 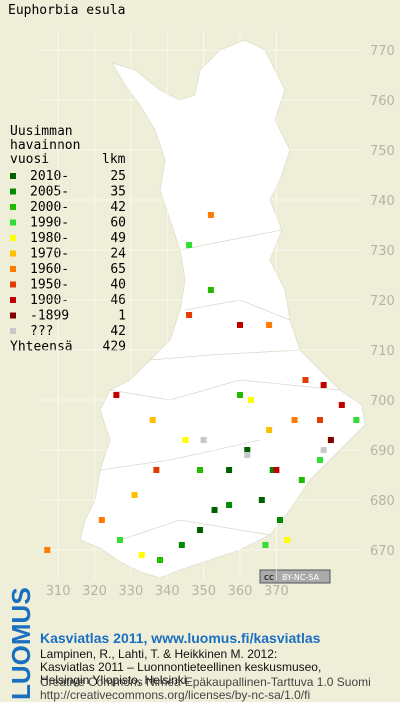 What do you see at coordinates (382, 301) in the screenshot?
I see `y-tick-label: 720` at bounding box center [382, 301].